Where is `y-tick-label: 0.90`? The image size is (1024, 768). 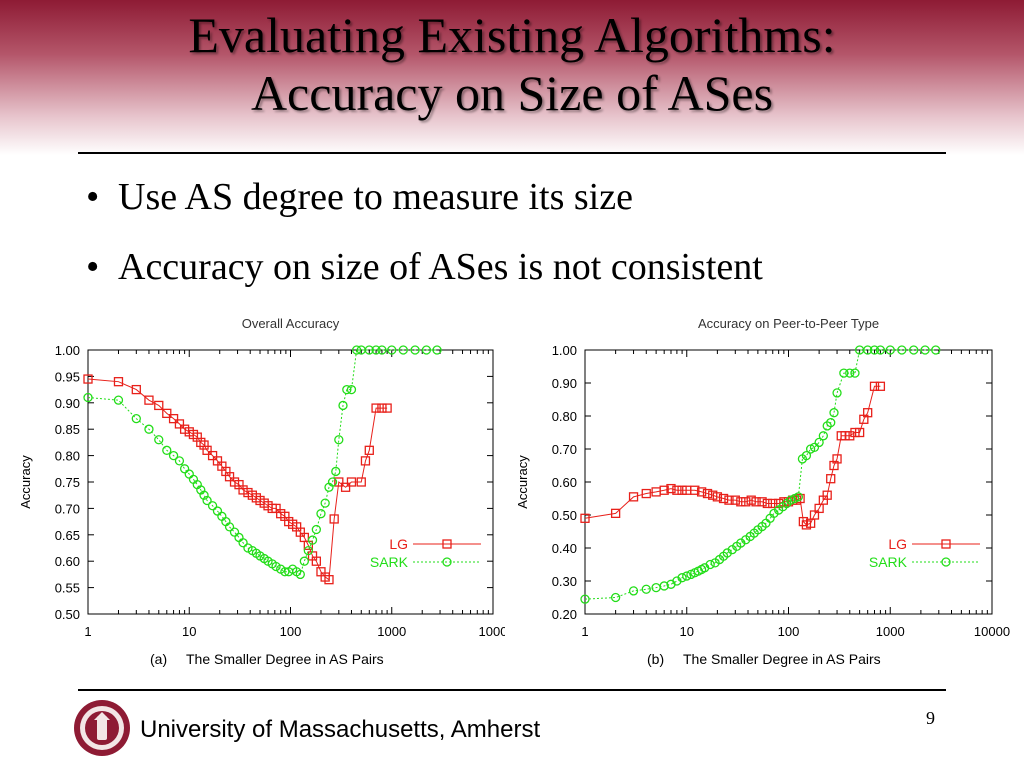 y-tick-label: 0.90 is located at coordinates (564, 383).